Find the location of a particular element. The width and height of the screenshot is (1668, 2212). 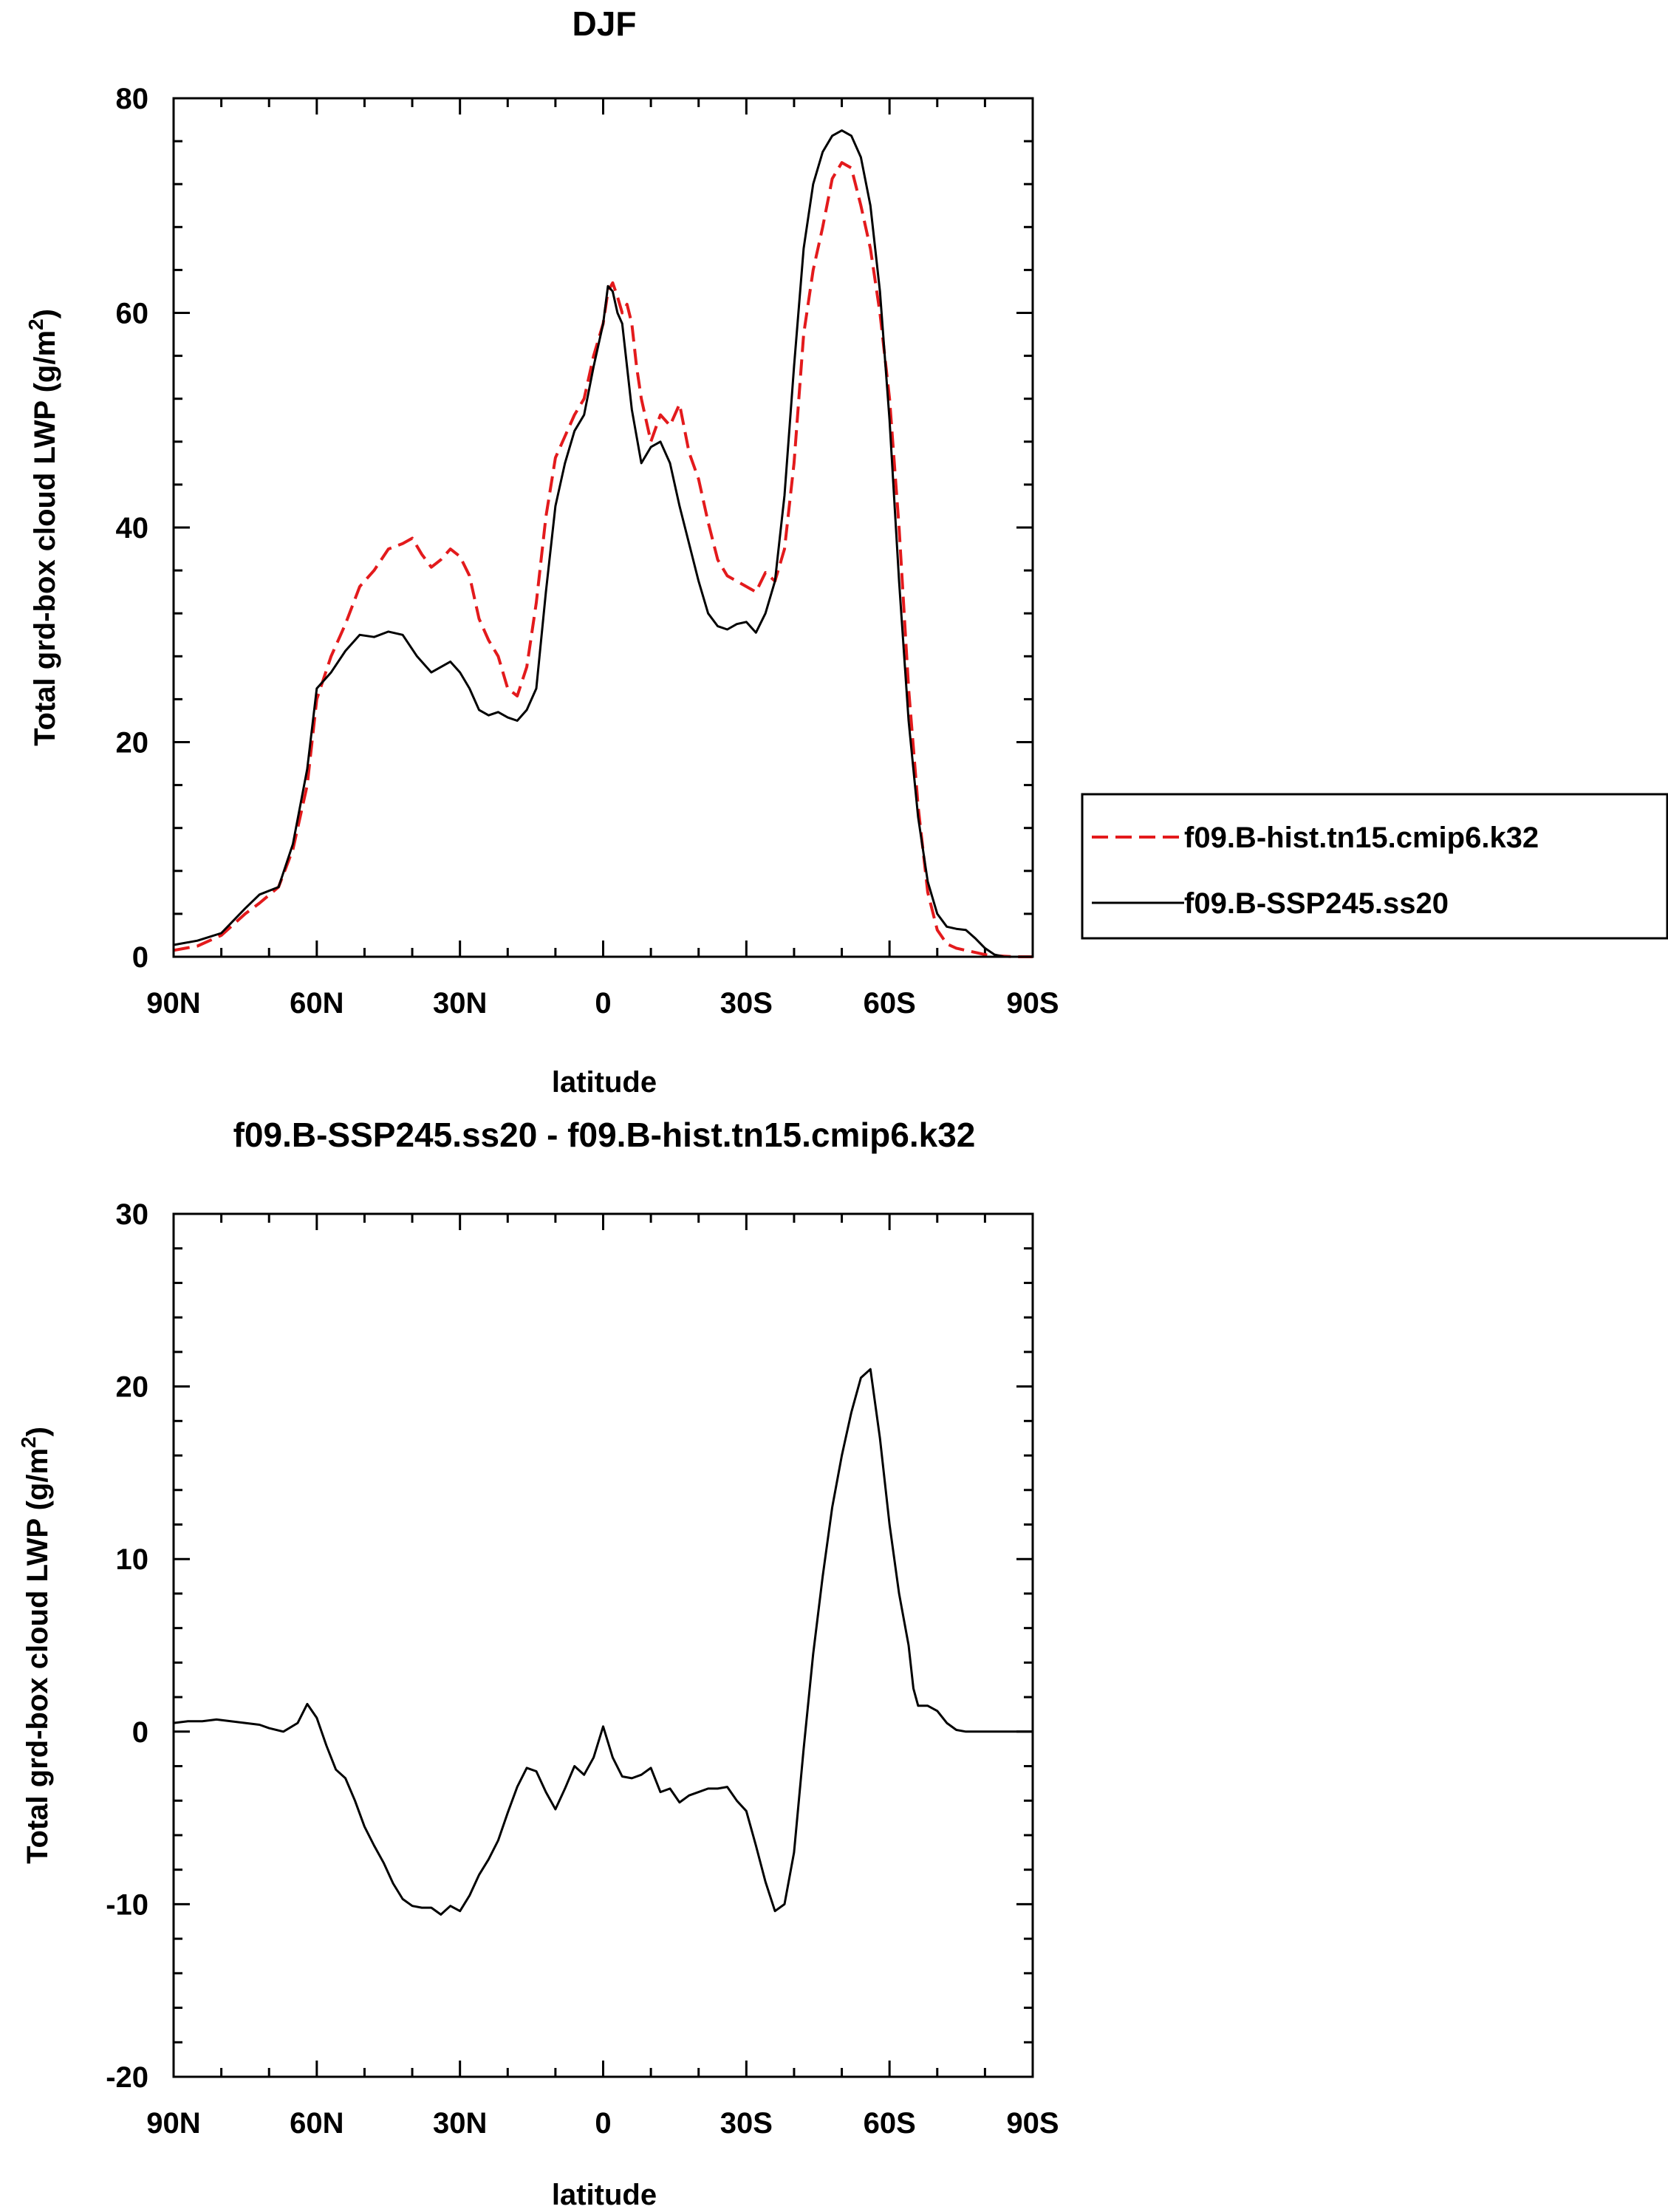

top-y-tick-label: 40 is located at coordinates (132, 528).